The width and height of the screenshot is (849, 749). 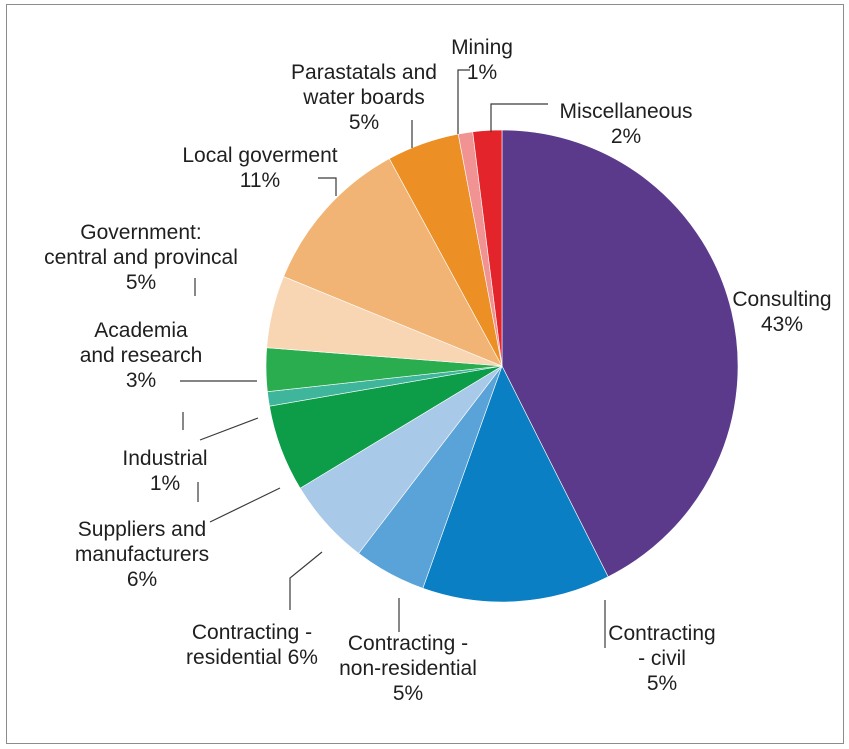 I want to click on label-line: Miscellaneous, so click(x=625, y=111).